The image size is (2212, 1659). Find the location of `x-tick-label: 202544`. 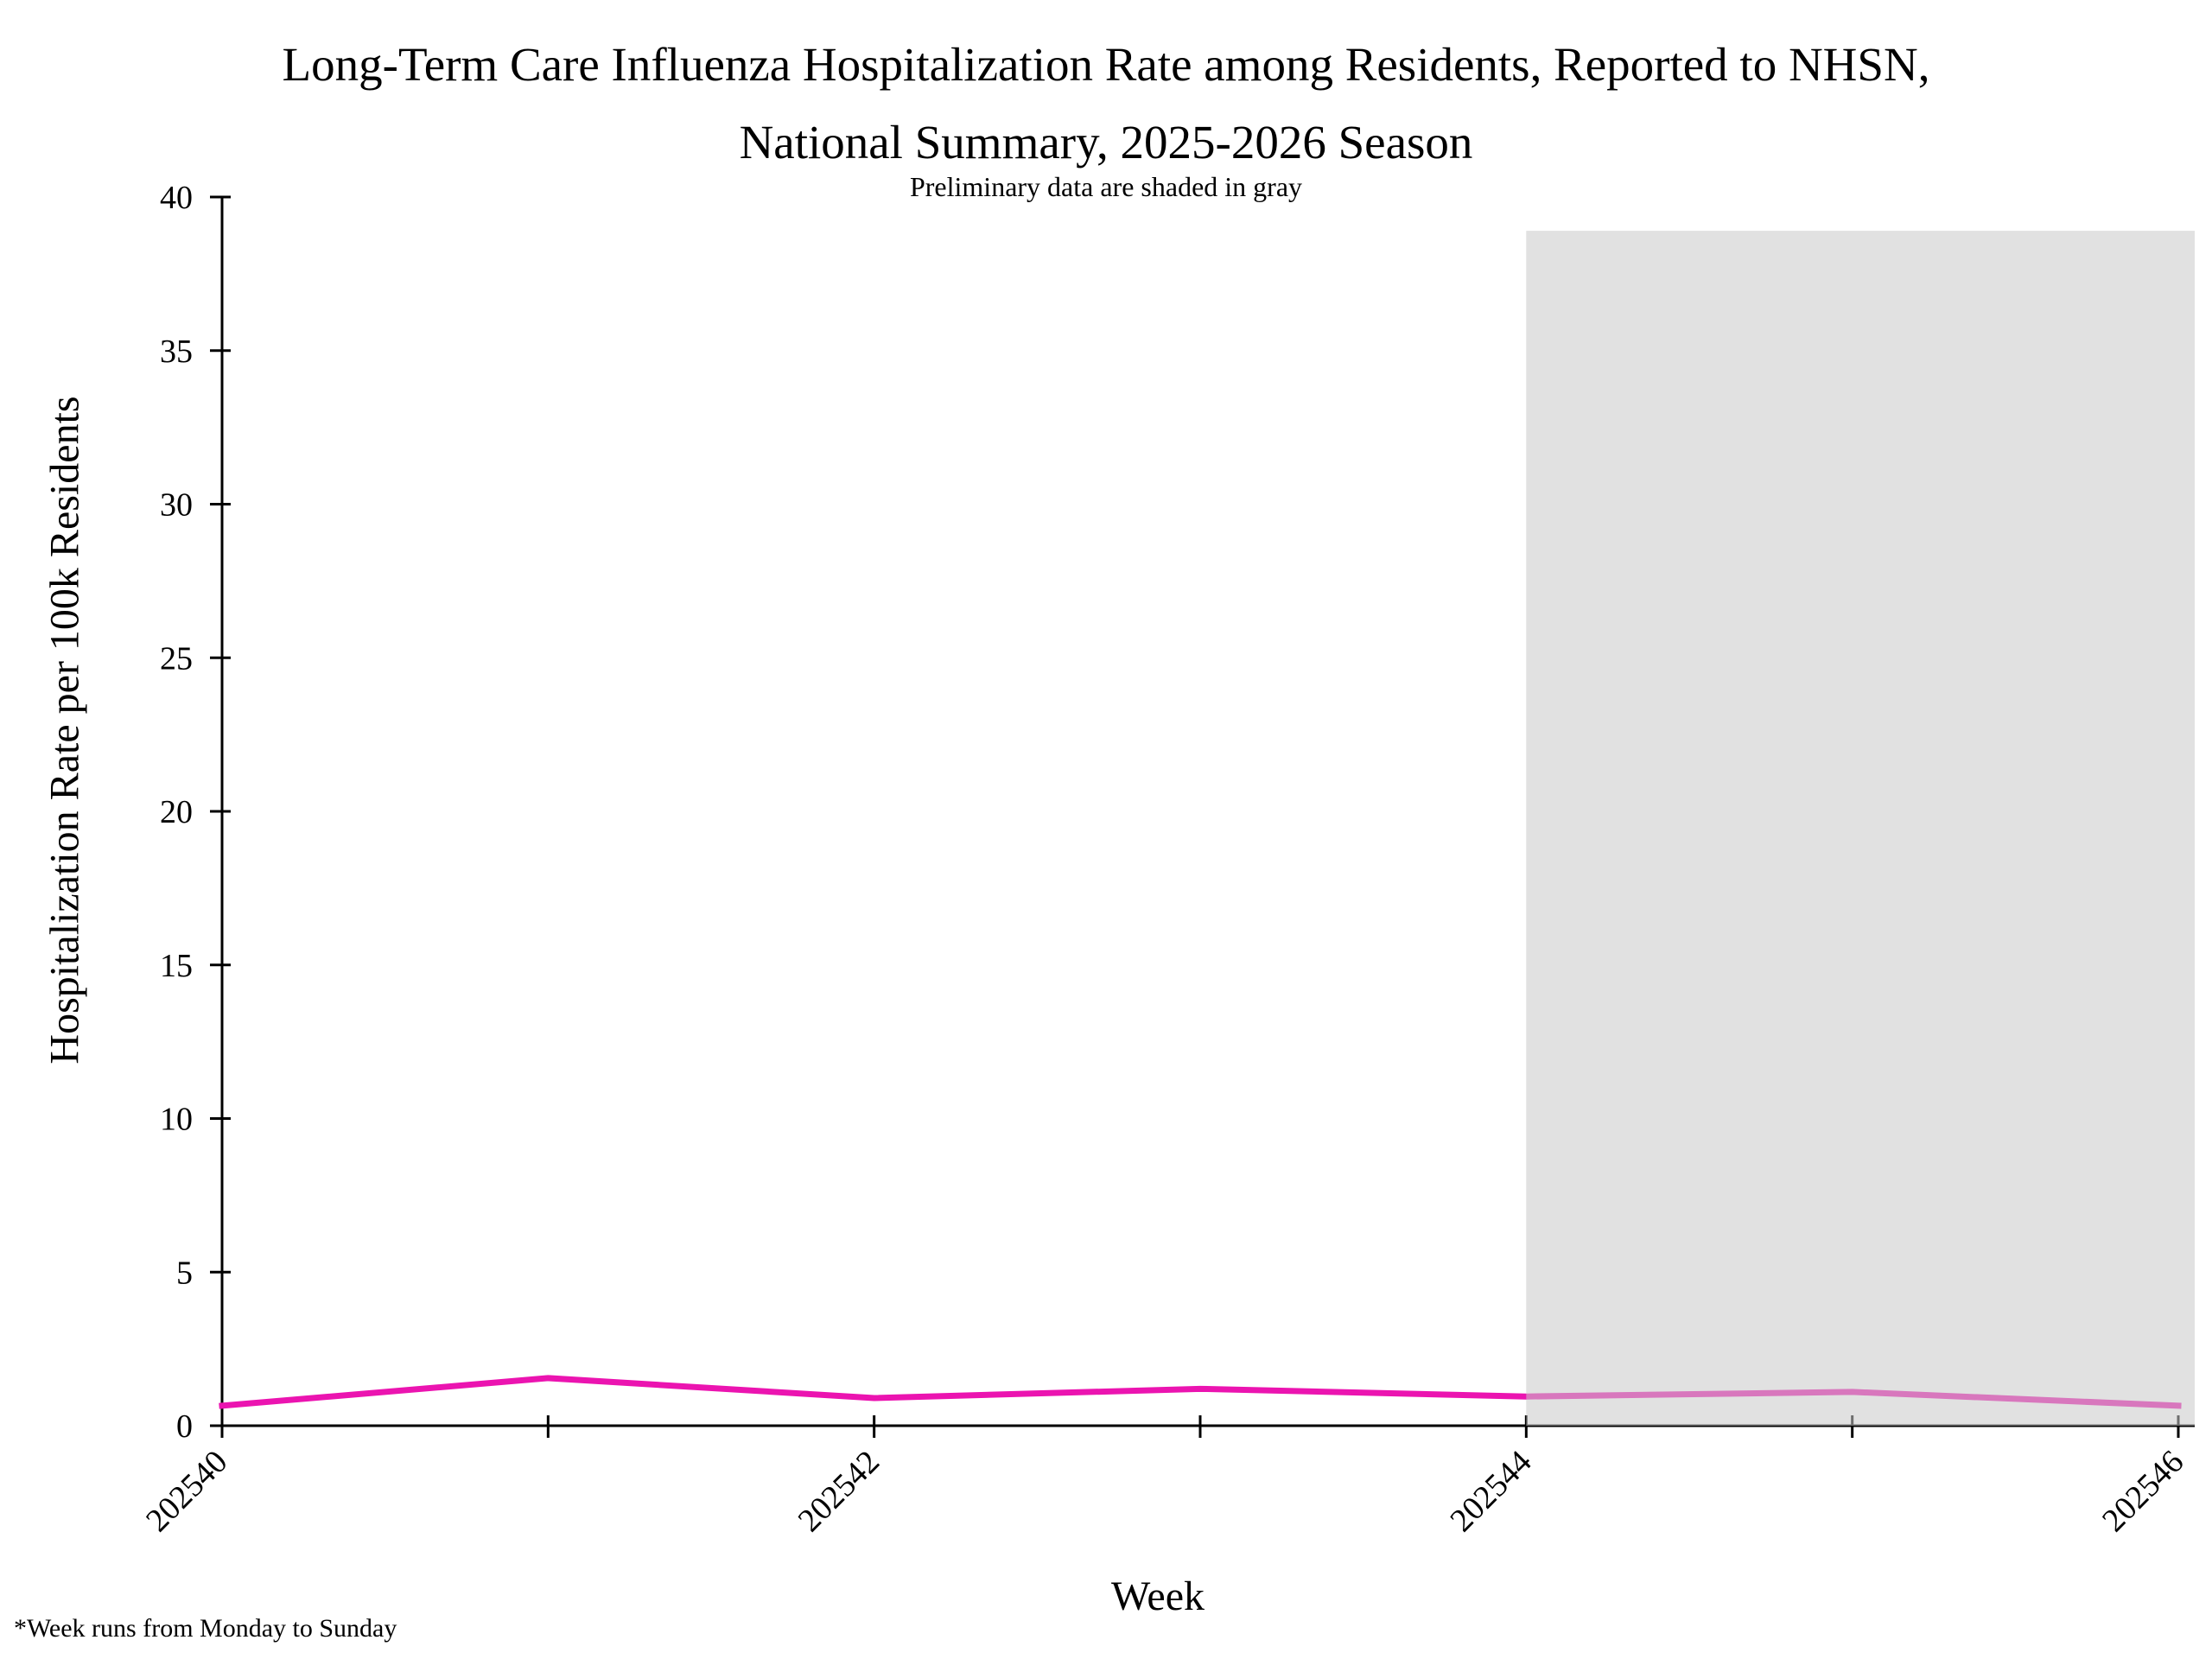

x-tick-label: 202544 is located at coordinates (1490, 1491).